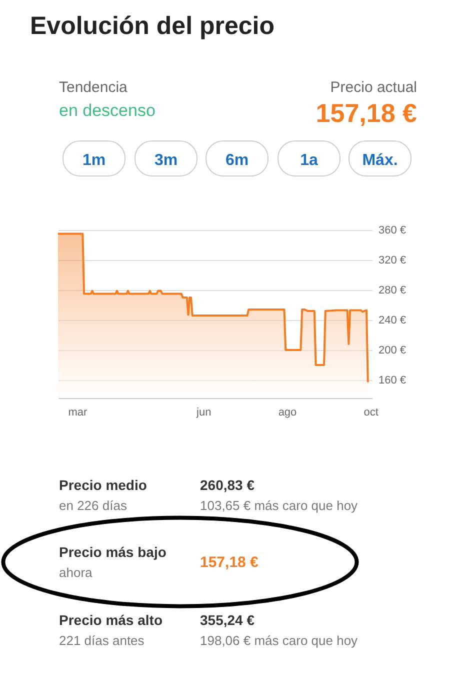 This screenshot has width=475, height=679. Describe the element at coordinates (392, 260) in the screenshot. I see `y-tick-label: 320 €` at that location.